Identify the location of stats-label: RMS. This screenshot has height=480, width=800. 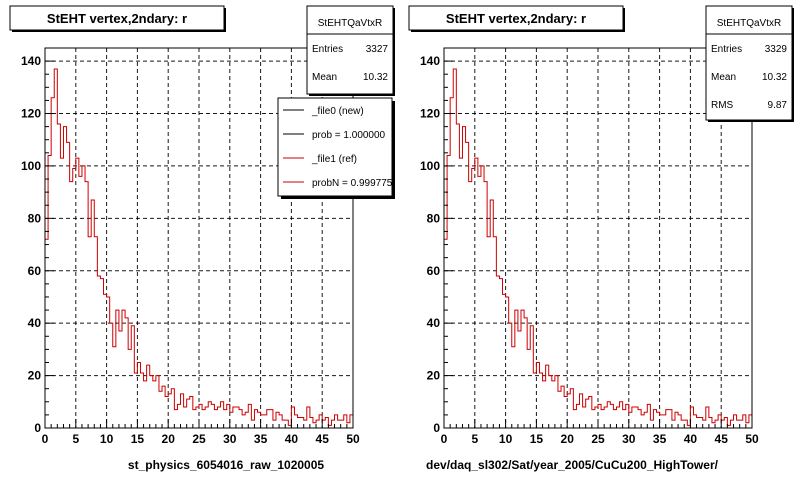
(722, 105).